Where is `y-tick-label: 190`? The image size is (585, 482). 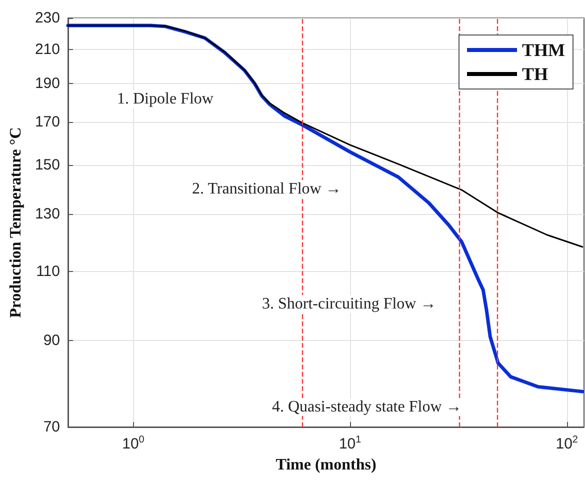 y-tick-label: 190 is located at coordinates (47, 83).